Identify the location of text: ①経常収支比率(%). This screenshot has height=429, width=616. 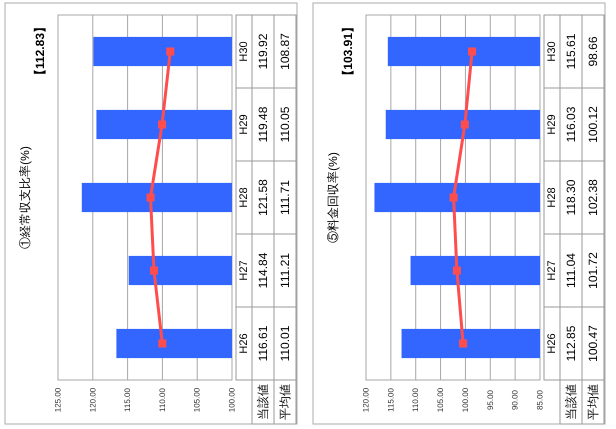
(25, 197).